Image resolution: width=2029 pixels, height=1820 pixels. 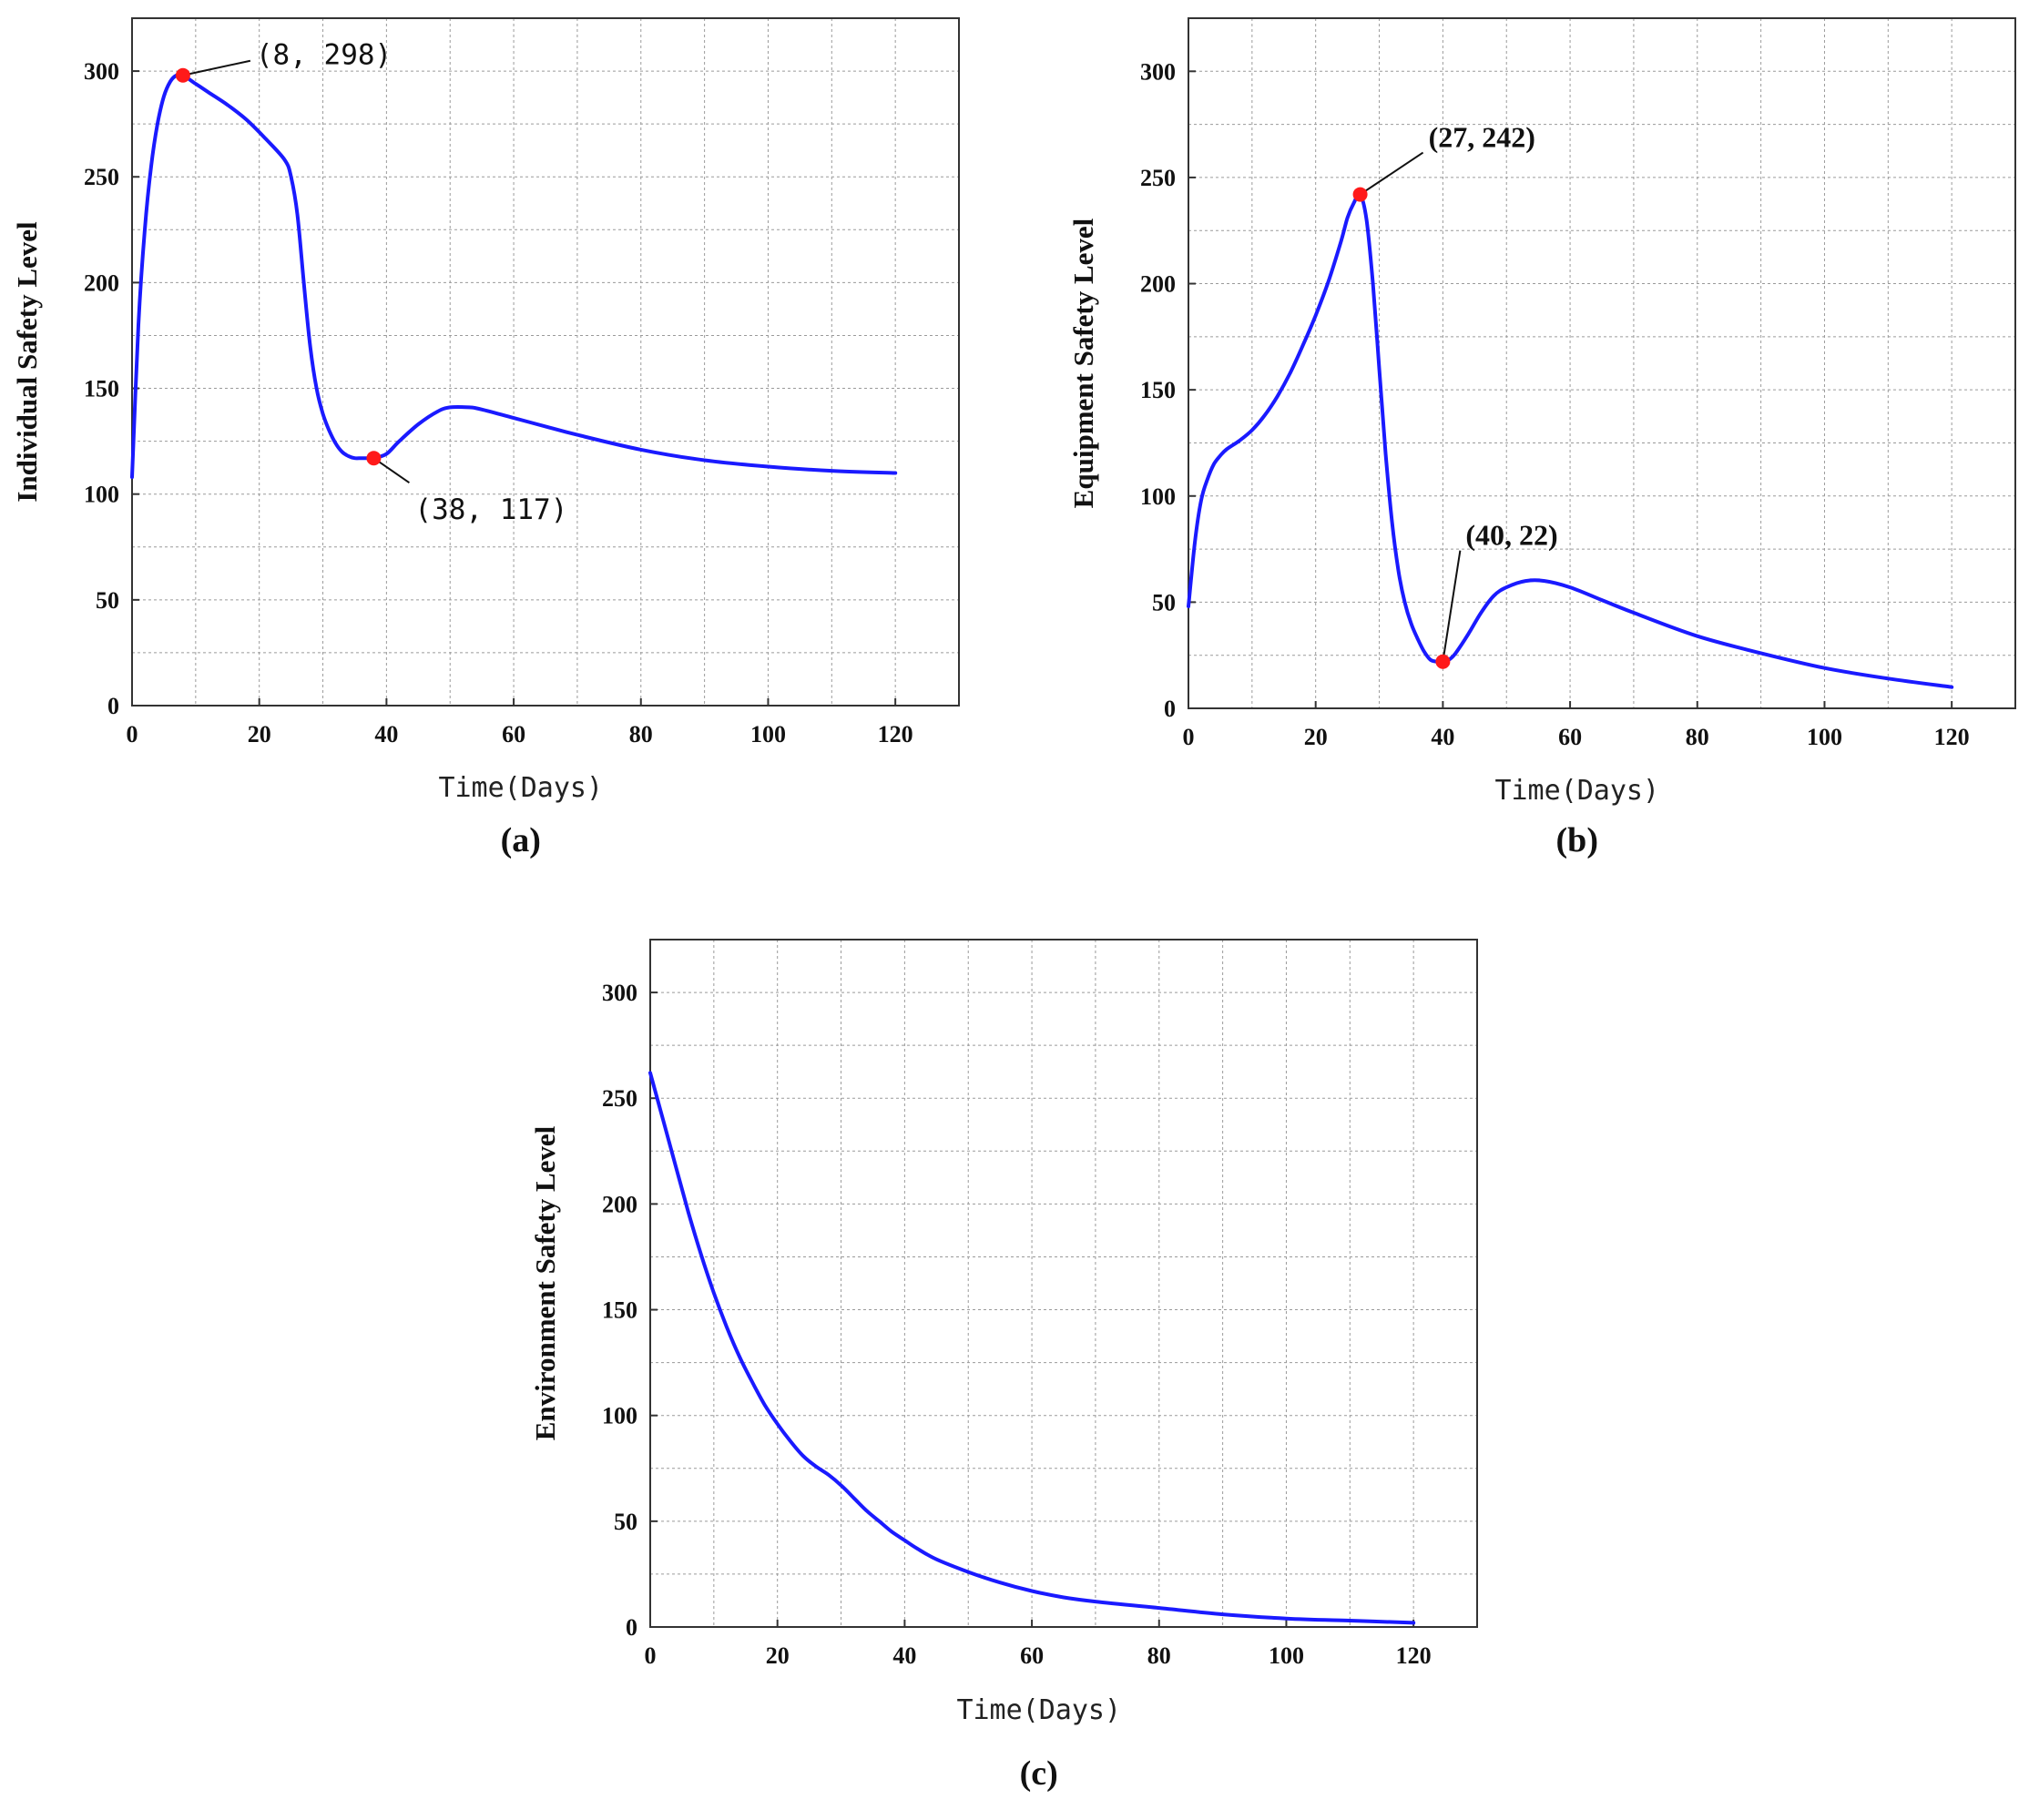 What do you see at coordinates (1577, 840) in the screenshot?
I see `caption-b: (b)` at bounding box center [1577, 840].